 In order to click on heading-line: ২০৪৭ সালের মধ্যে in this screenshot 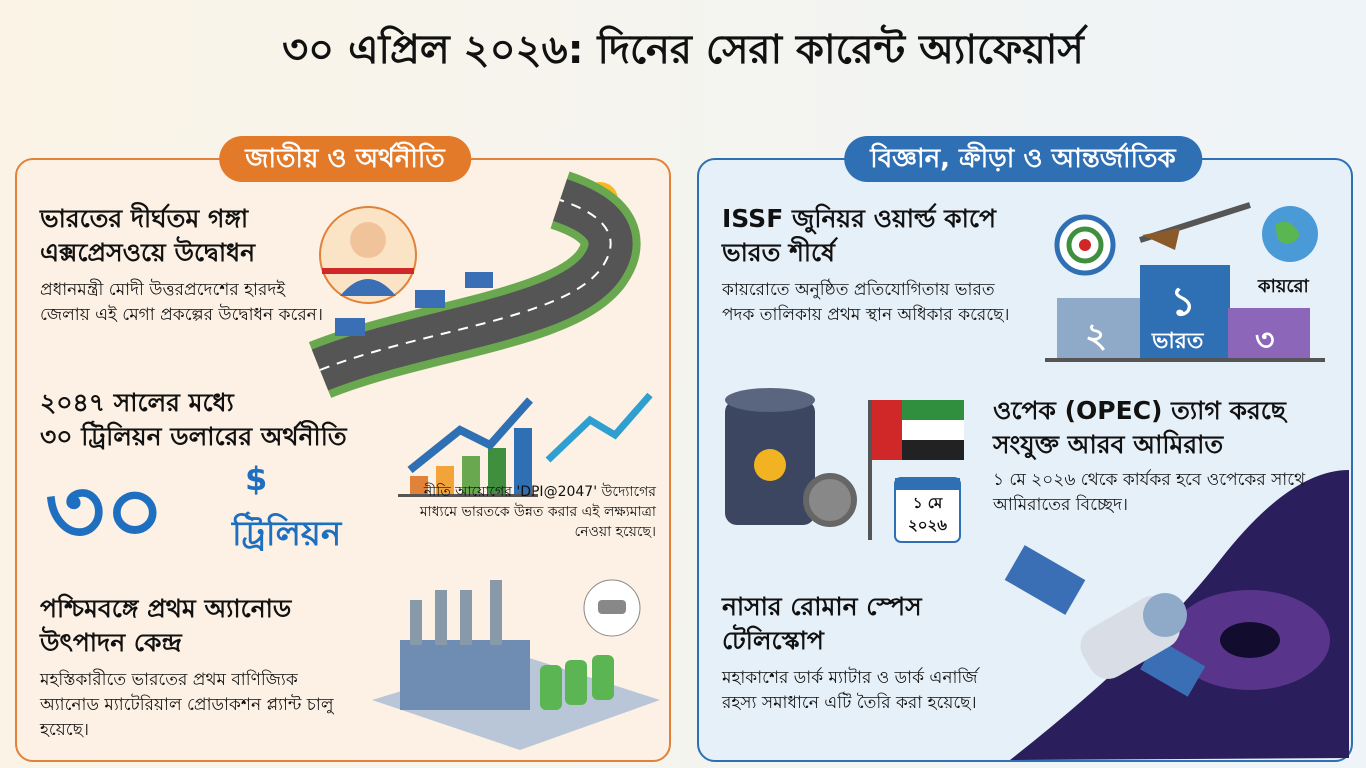, I will do `click(137, 402)`.